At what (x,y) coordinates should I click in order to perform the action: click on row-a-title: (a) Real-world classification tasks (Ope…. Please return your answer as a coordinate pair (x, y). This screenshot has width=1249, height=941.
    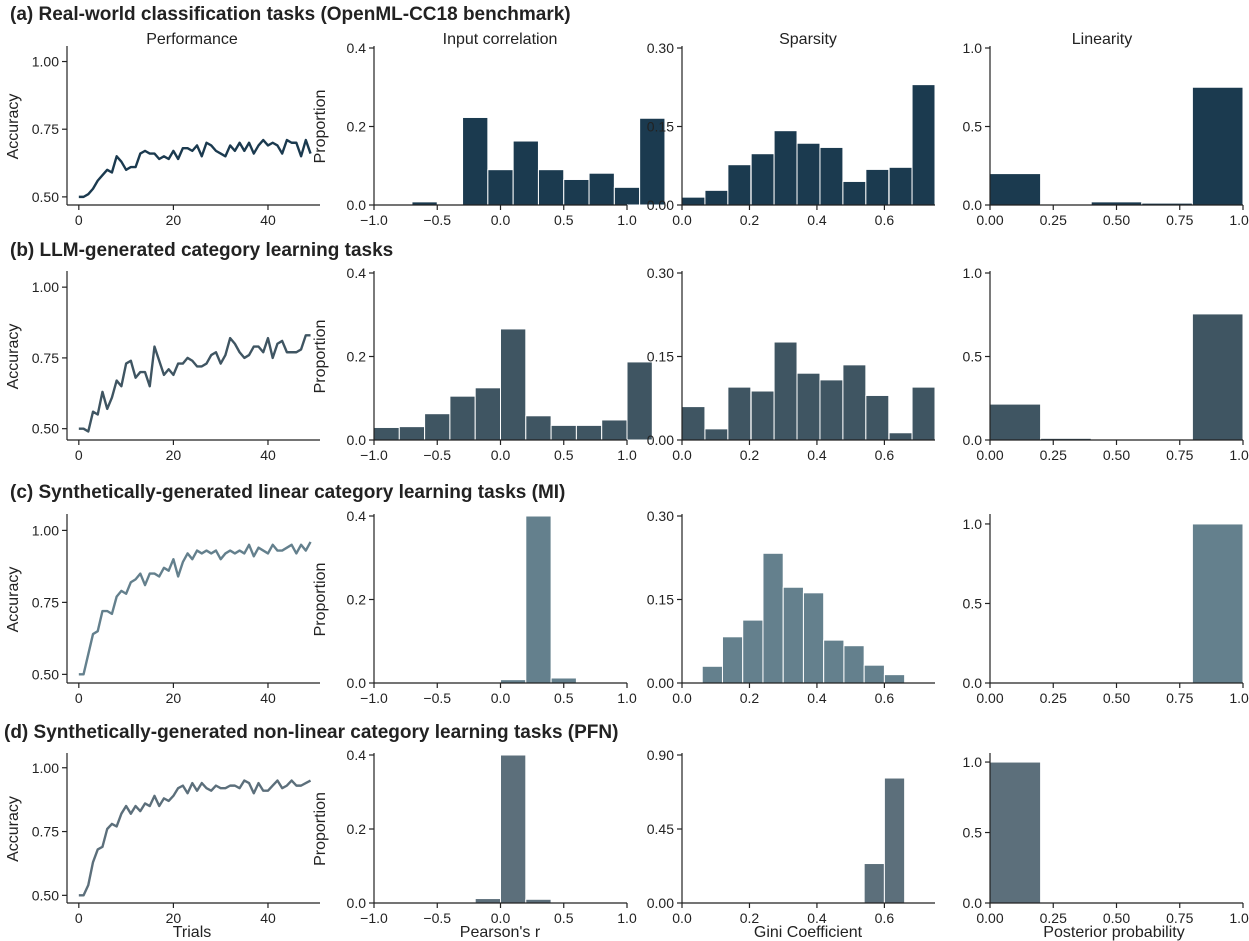
    Looking at the image, I should click on (290, 14).